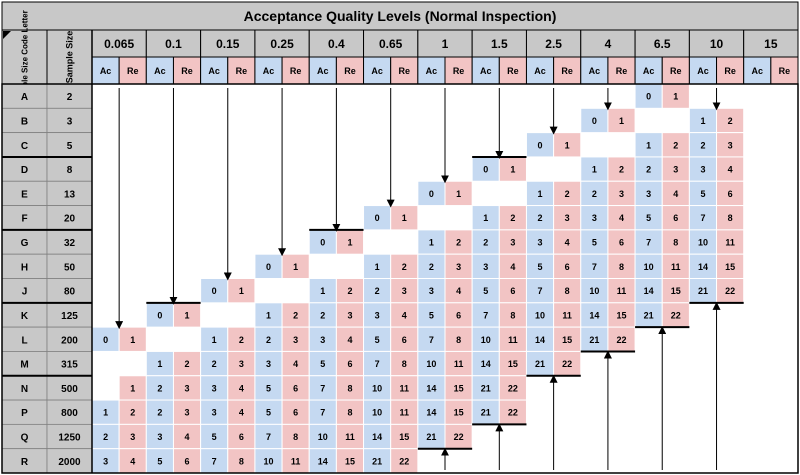 The image size is (800, 475). What do you see at coordinates (25, 316) in the screenshot?
I see `row-letter: K` at bounding box center [25, 316].